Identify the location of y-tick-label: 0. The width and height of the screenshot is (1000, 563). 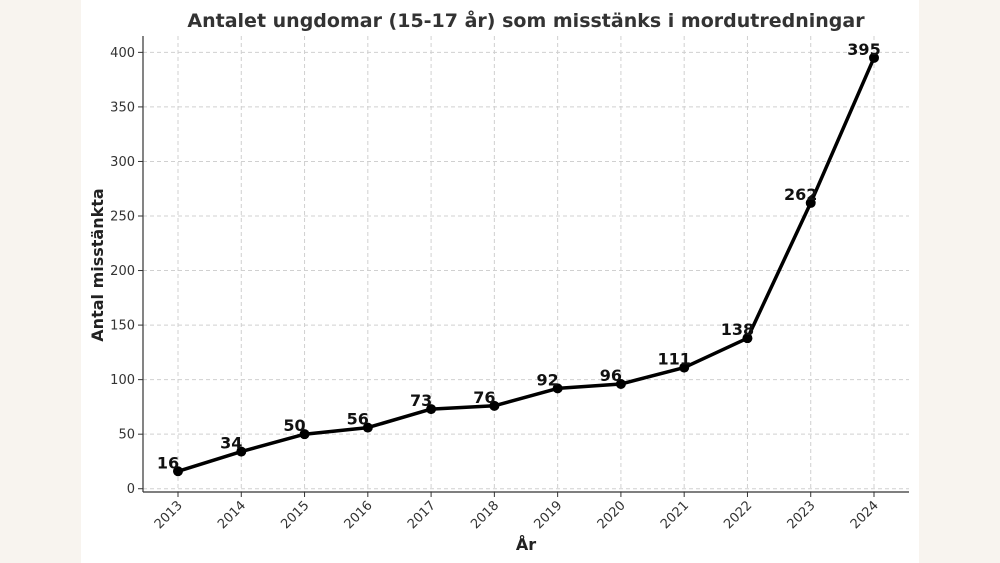
(131, 489).